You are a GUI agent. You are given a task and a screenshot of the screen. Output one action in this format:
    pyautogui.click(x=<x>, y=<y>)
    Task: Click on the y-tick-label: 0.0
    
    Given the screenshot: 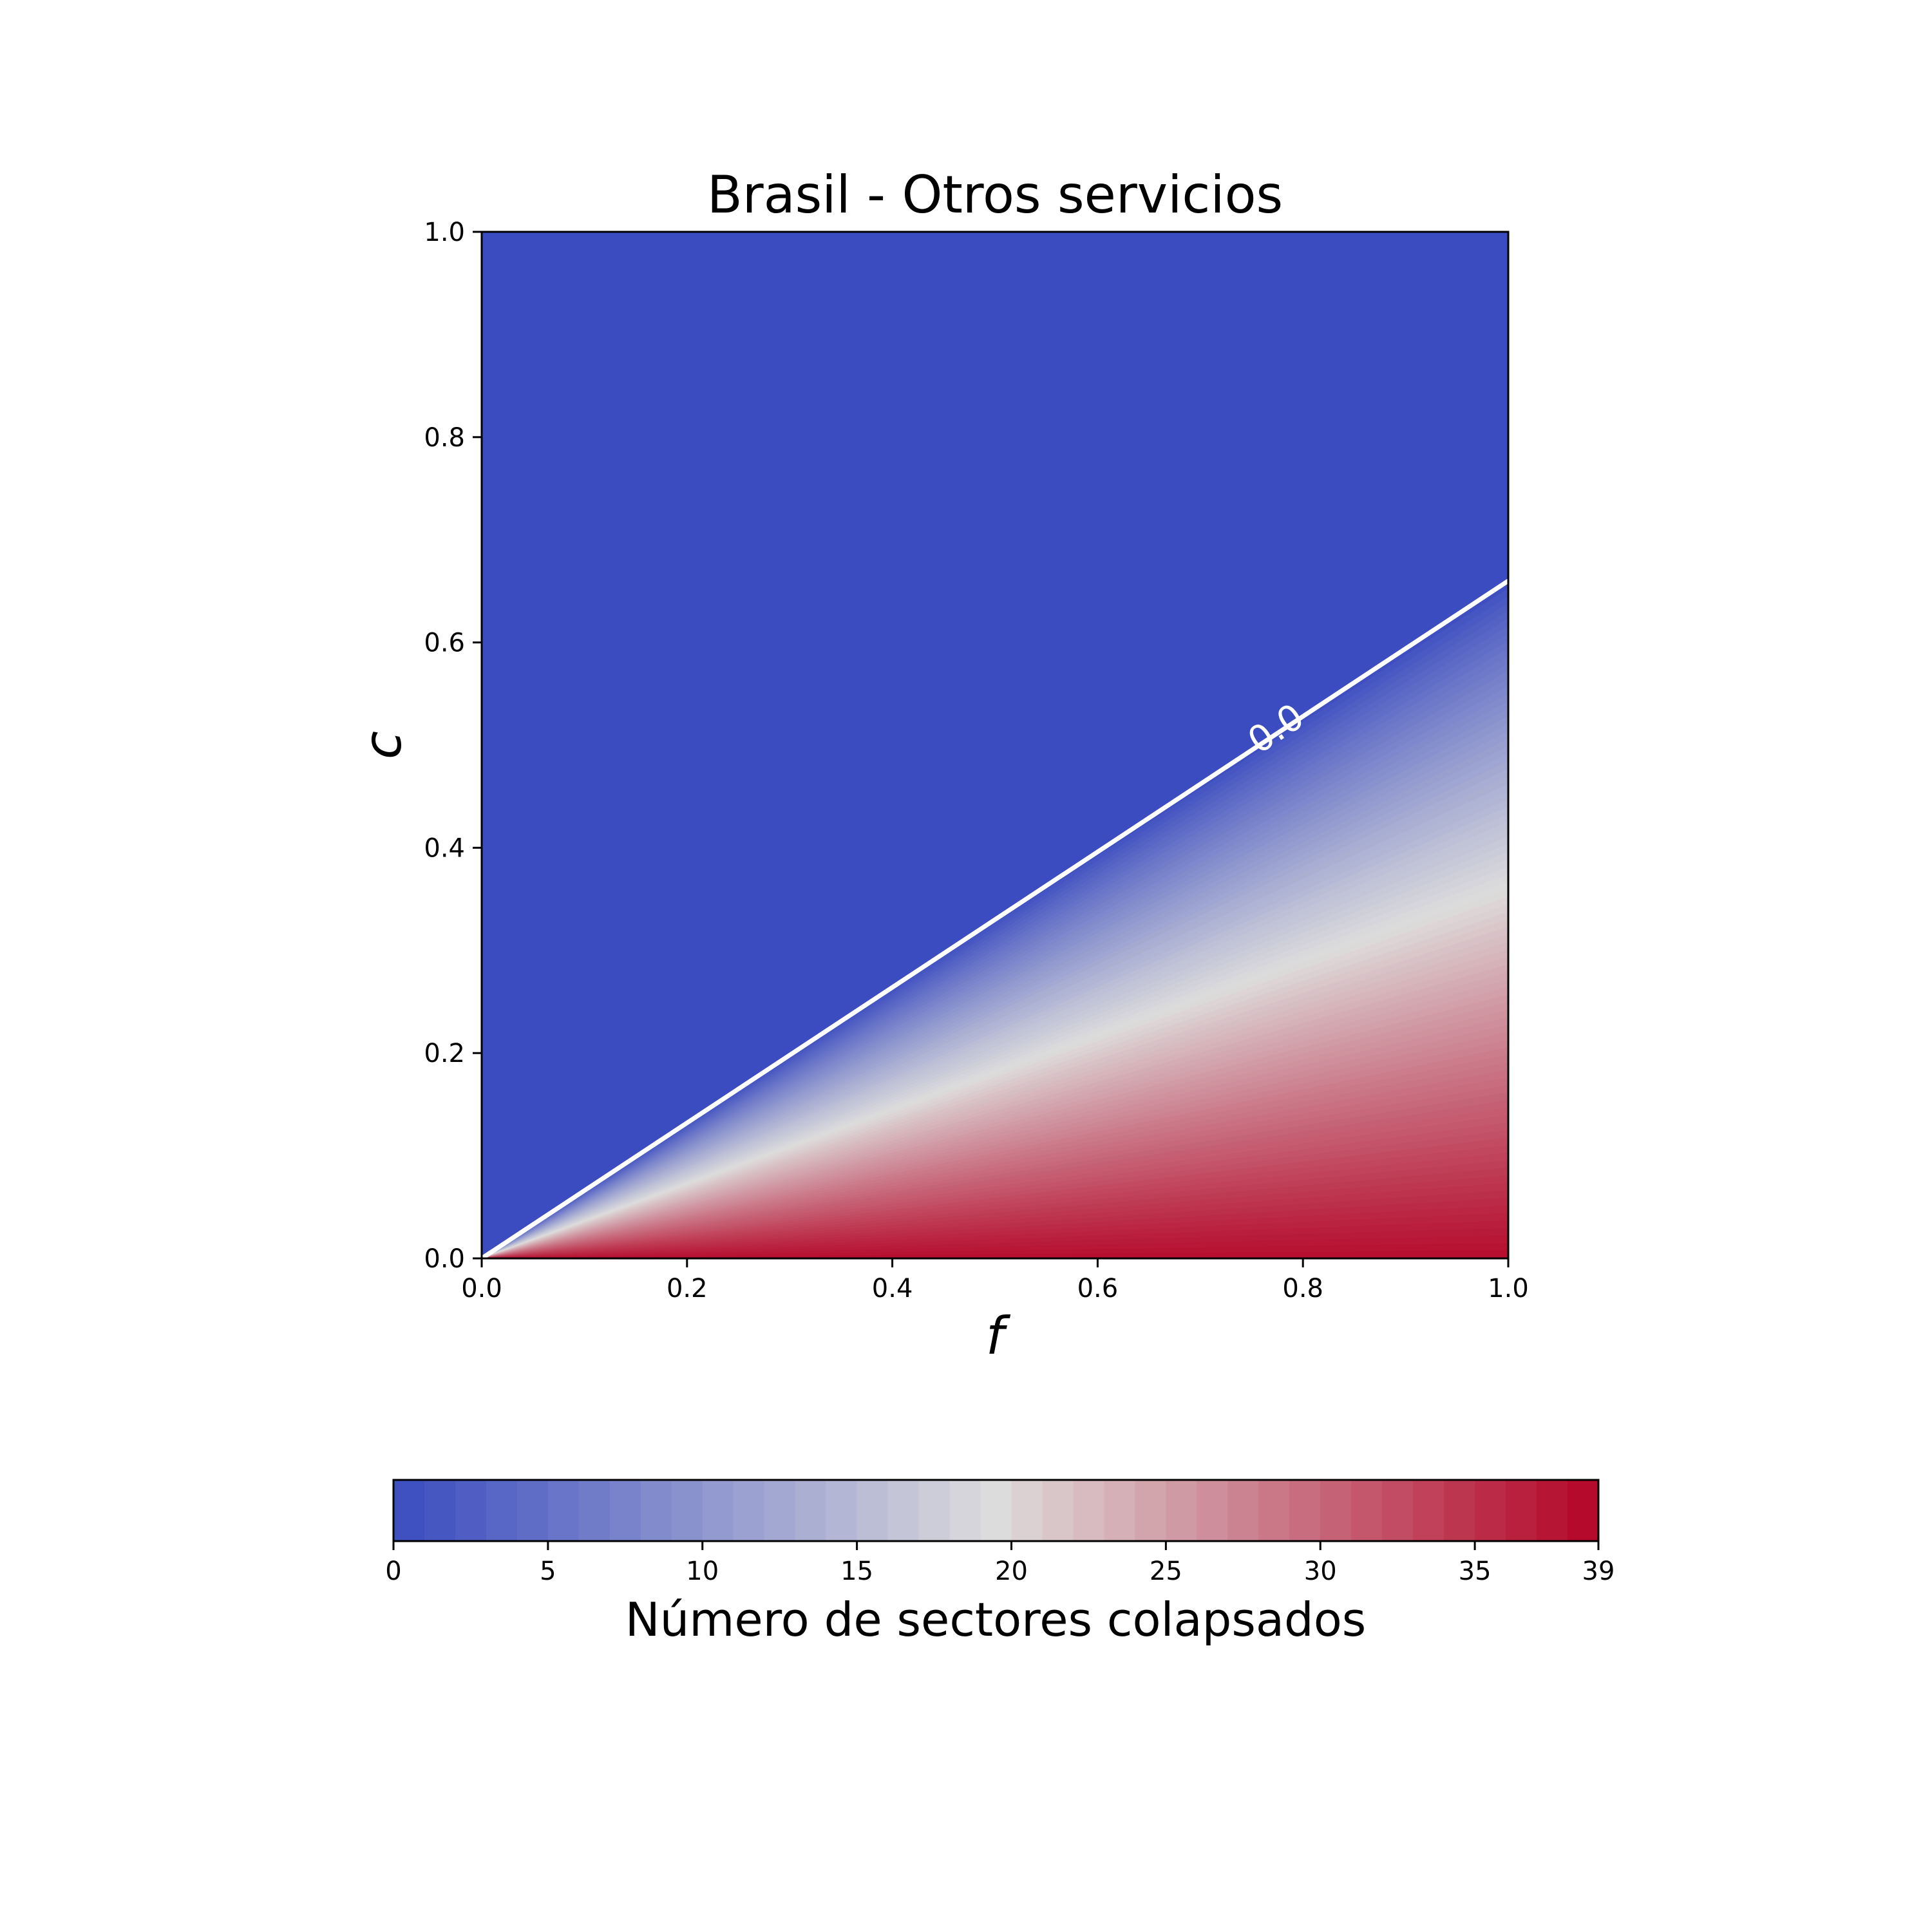 What is the action you would take?
    pyautogui.click(x=445, y=1259)
    